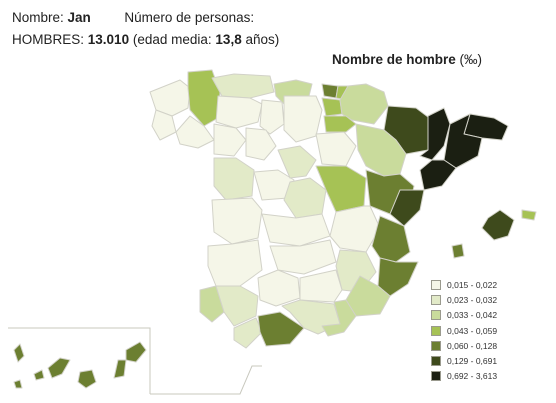 Image resolution: width=556 pixels, height=403 pixels. What do you see at coordinates (234, 179) in the screenshot?
I see `province-salamanca` at bounding box center [234, 179].